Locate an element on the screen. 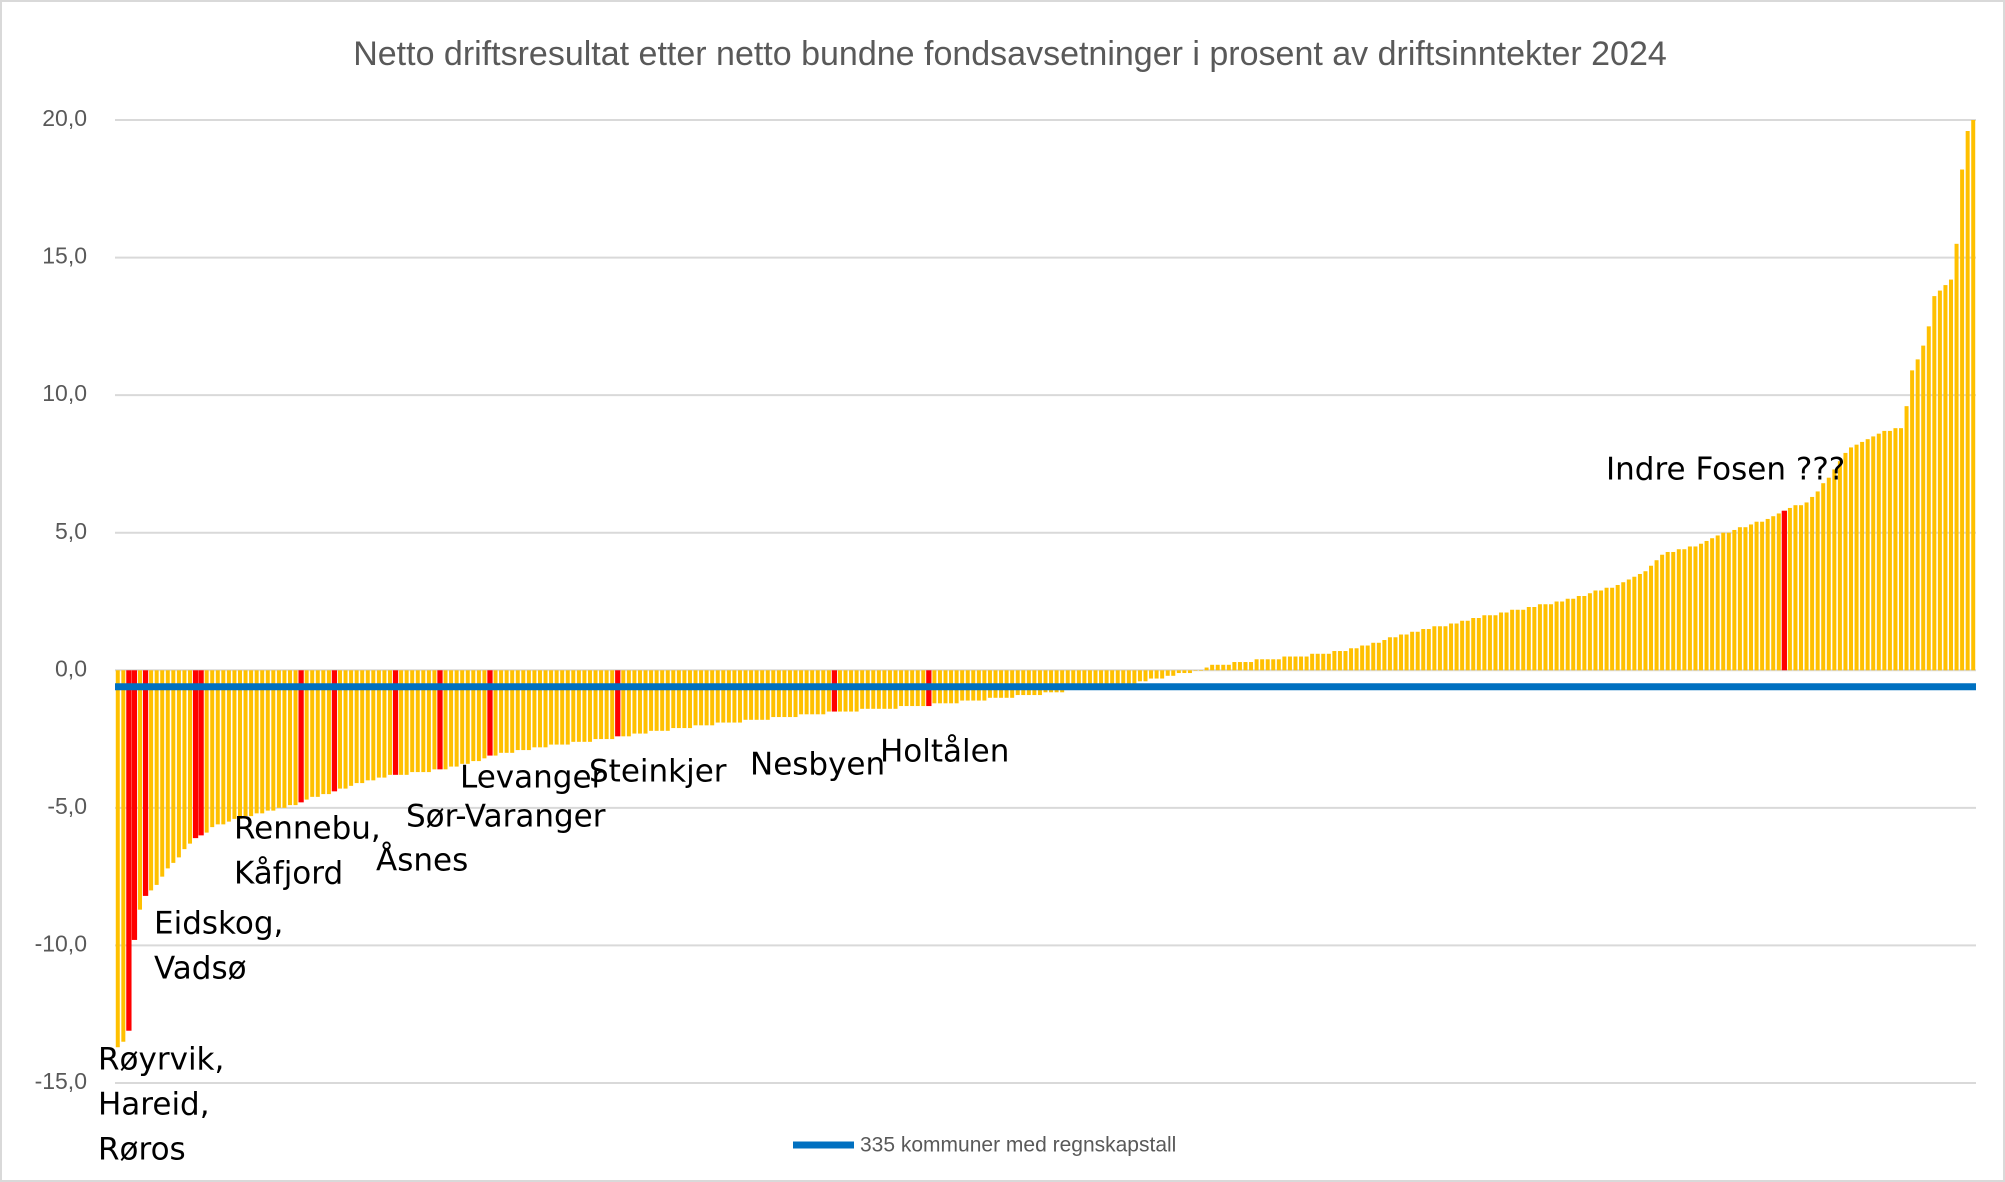  annotation: Røros is located at coordinates (142, 1150).